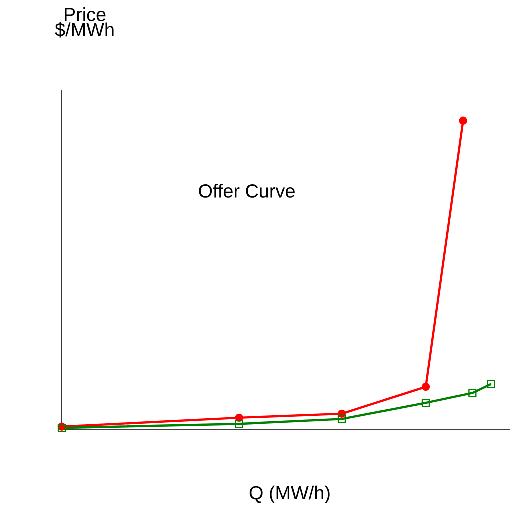 This screenshot has width=523, height=509. Describe the element at coordinates (247, 191) in the screenshot. I see `annotation: Offer Curve` at that location.